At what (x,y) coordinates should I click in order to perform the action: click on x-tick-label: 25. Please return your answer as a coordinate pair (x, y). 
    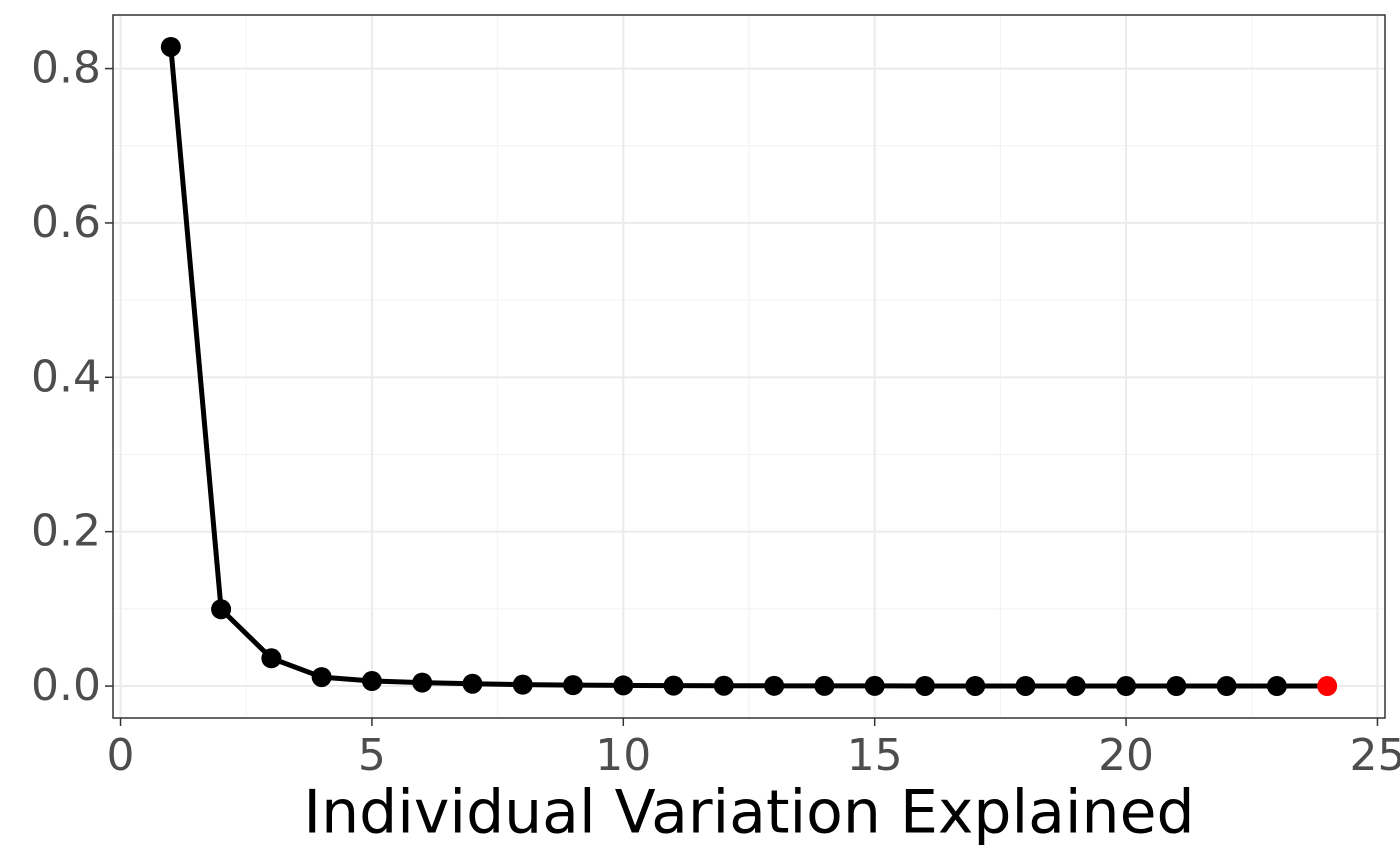
    Looking at the image, I should click on (1374, 755).